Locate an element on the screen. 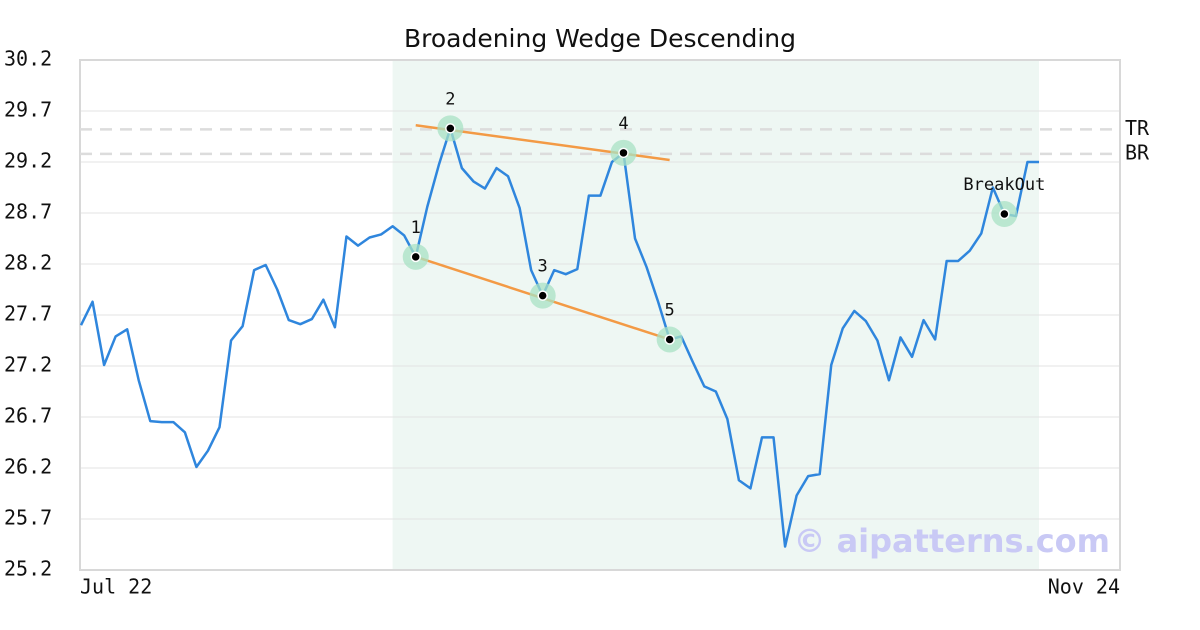 This screenshot has height=630, width=1200. x-tick-label: Jul 22 is located at coordinates (116, 587).